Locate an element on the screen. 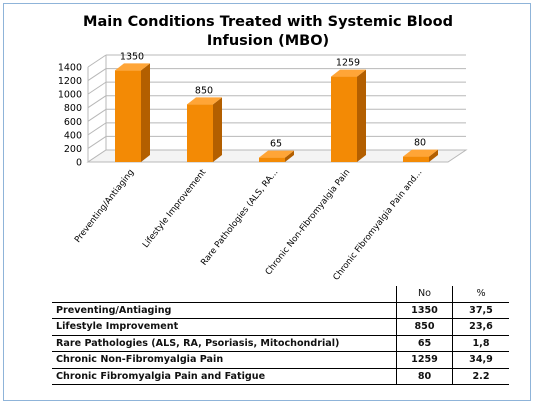 The image size is (536, 406). table-cell-no: 65 is located at coordinates (424, 343).